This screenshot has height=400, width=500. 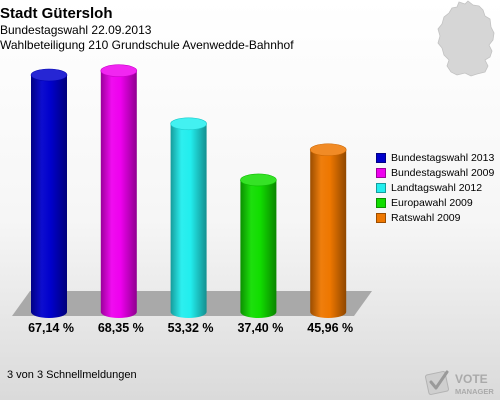 I want to click on value-label: 67,14 %, so click(x=51, y=328).